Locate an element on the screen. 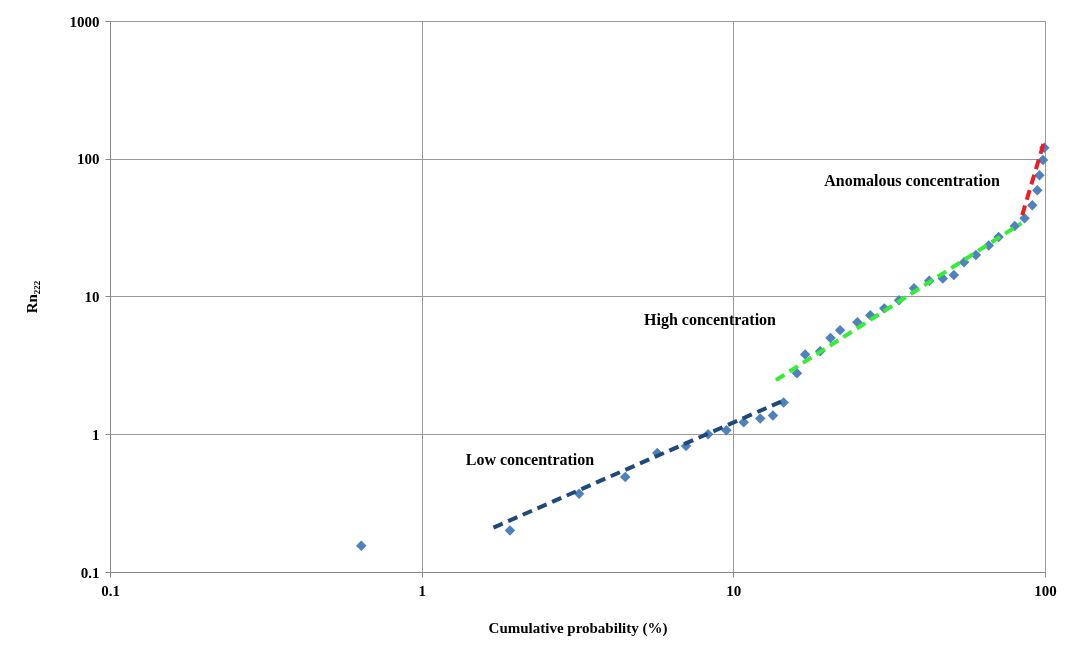  x-tick-label: 10 is located at coordinates (734, 590).